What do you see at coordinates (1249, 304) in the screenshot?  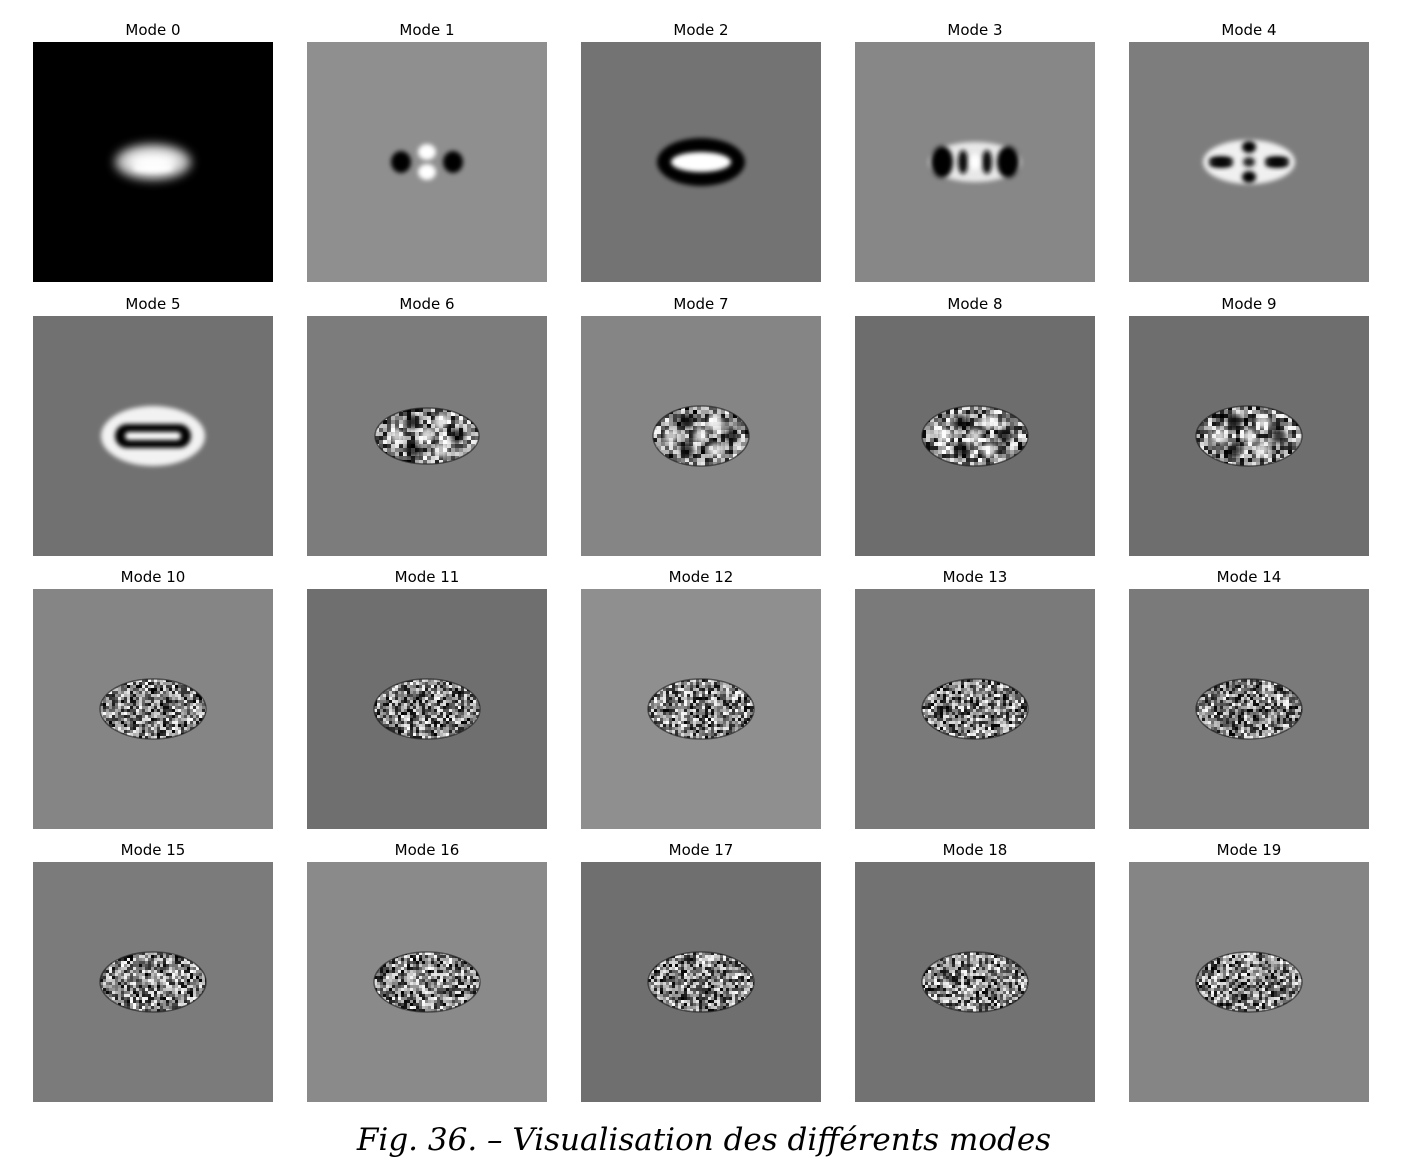 I see `mode-title: Mode 9` at bounding box center [1249, 304].